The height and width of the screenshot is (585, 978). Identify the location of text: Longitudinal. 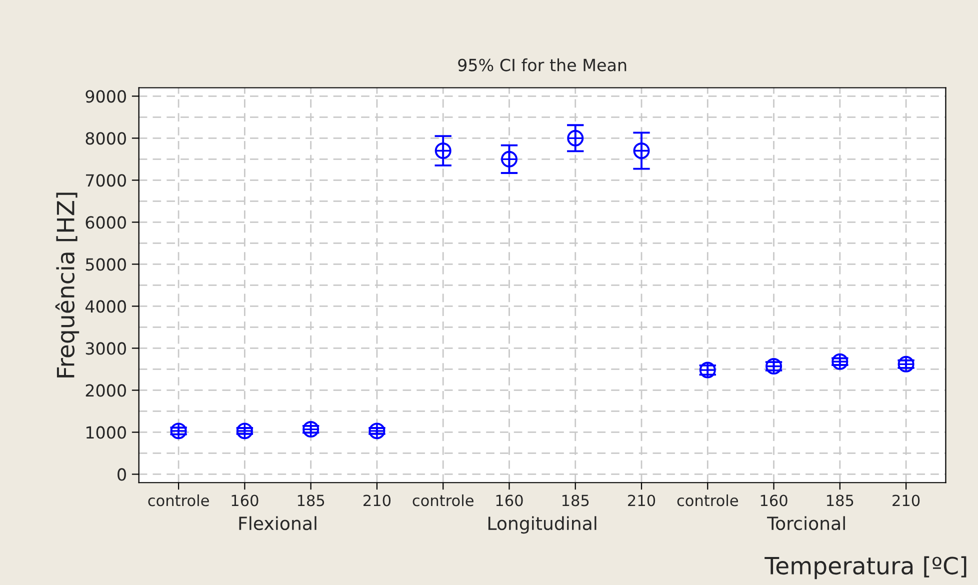
(542, 525).